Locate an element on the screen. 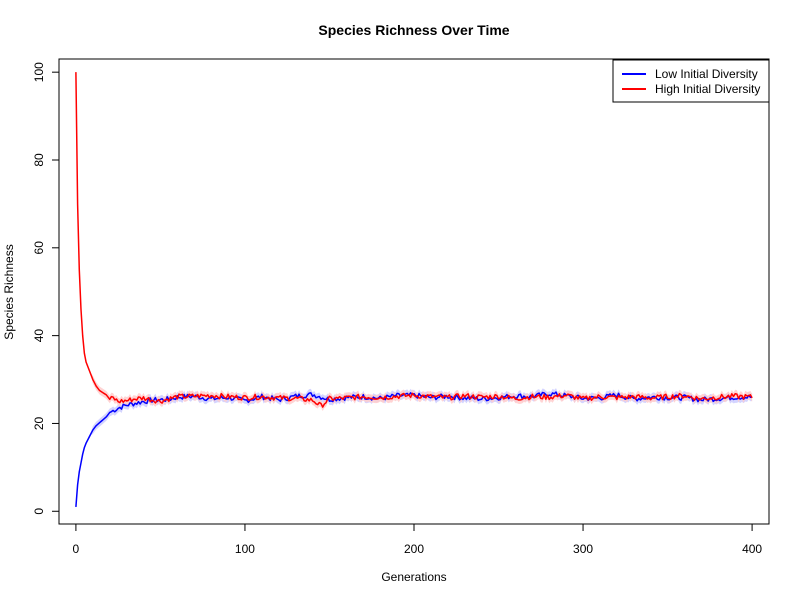 The width and height of the screenshot is (800, 600). y-axis: 0 20 40 60 80 100 is located at coordinates (46, 288).